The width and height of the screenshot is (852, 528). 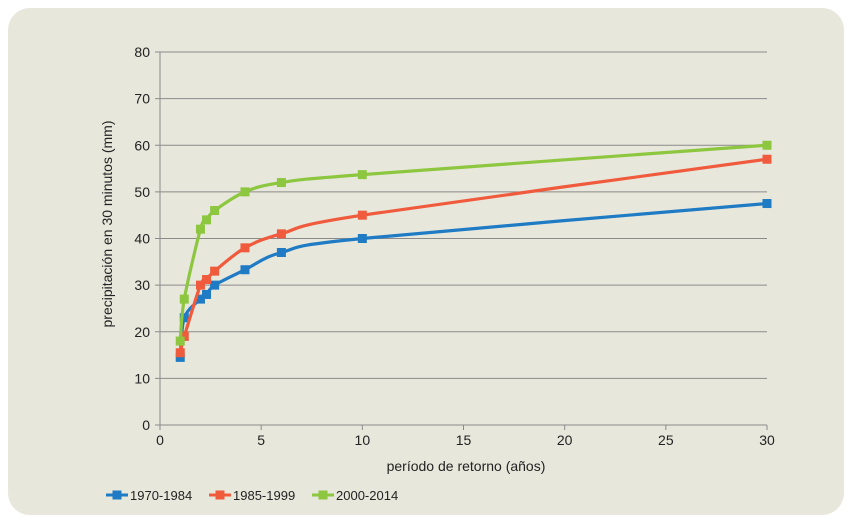 I want to click on y-tick-label: 50, so click(x=142, y=192).